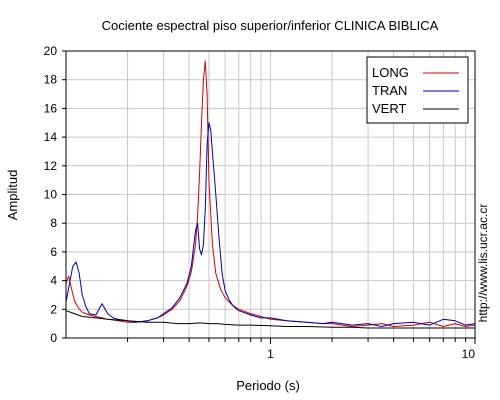  Describe the element at coordinates (53, 338) in the screenshot. I see `y-tick-label: 0` at that location.